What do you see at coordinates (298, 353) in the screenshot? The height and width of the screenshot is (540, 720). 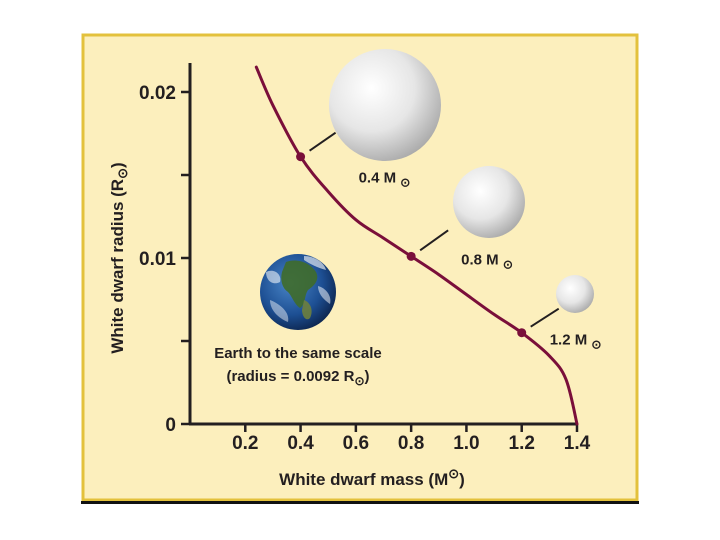 I see `earth-annotation-line1: Earth to the same scale` at bounding box center [298, 353].